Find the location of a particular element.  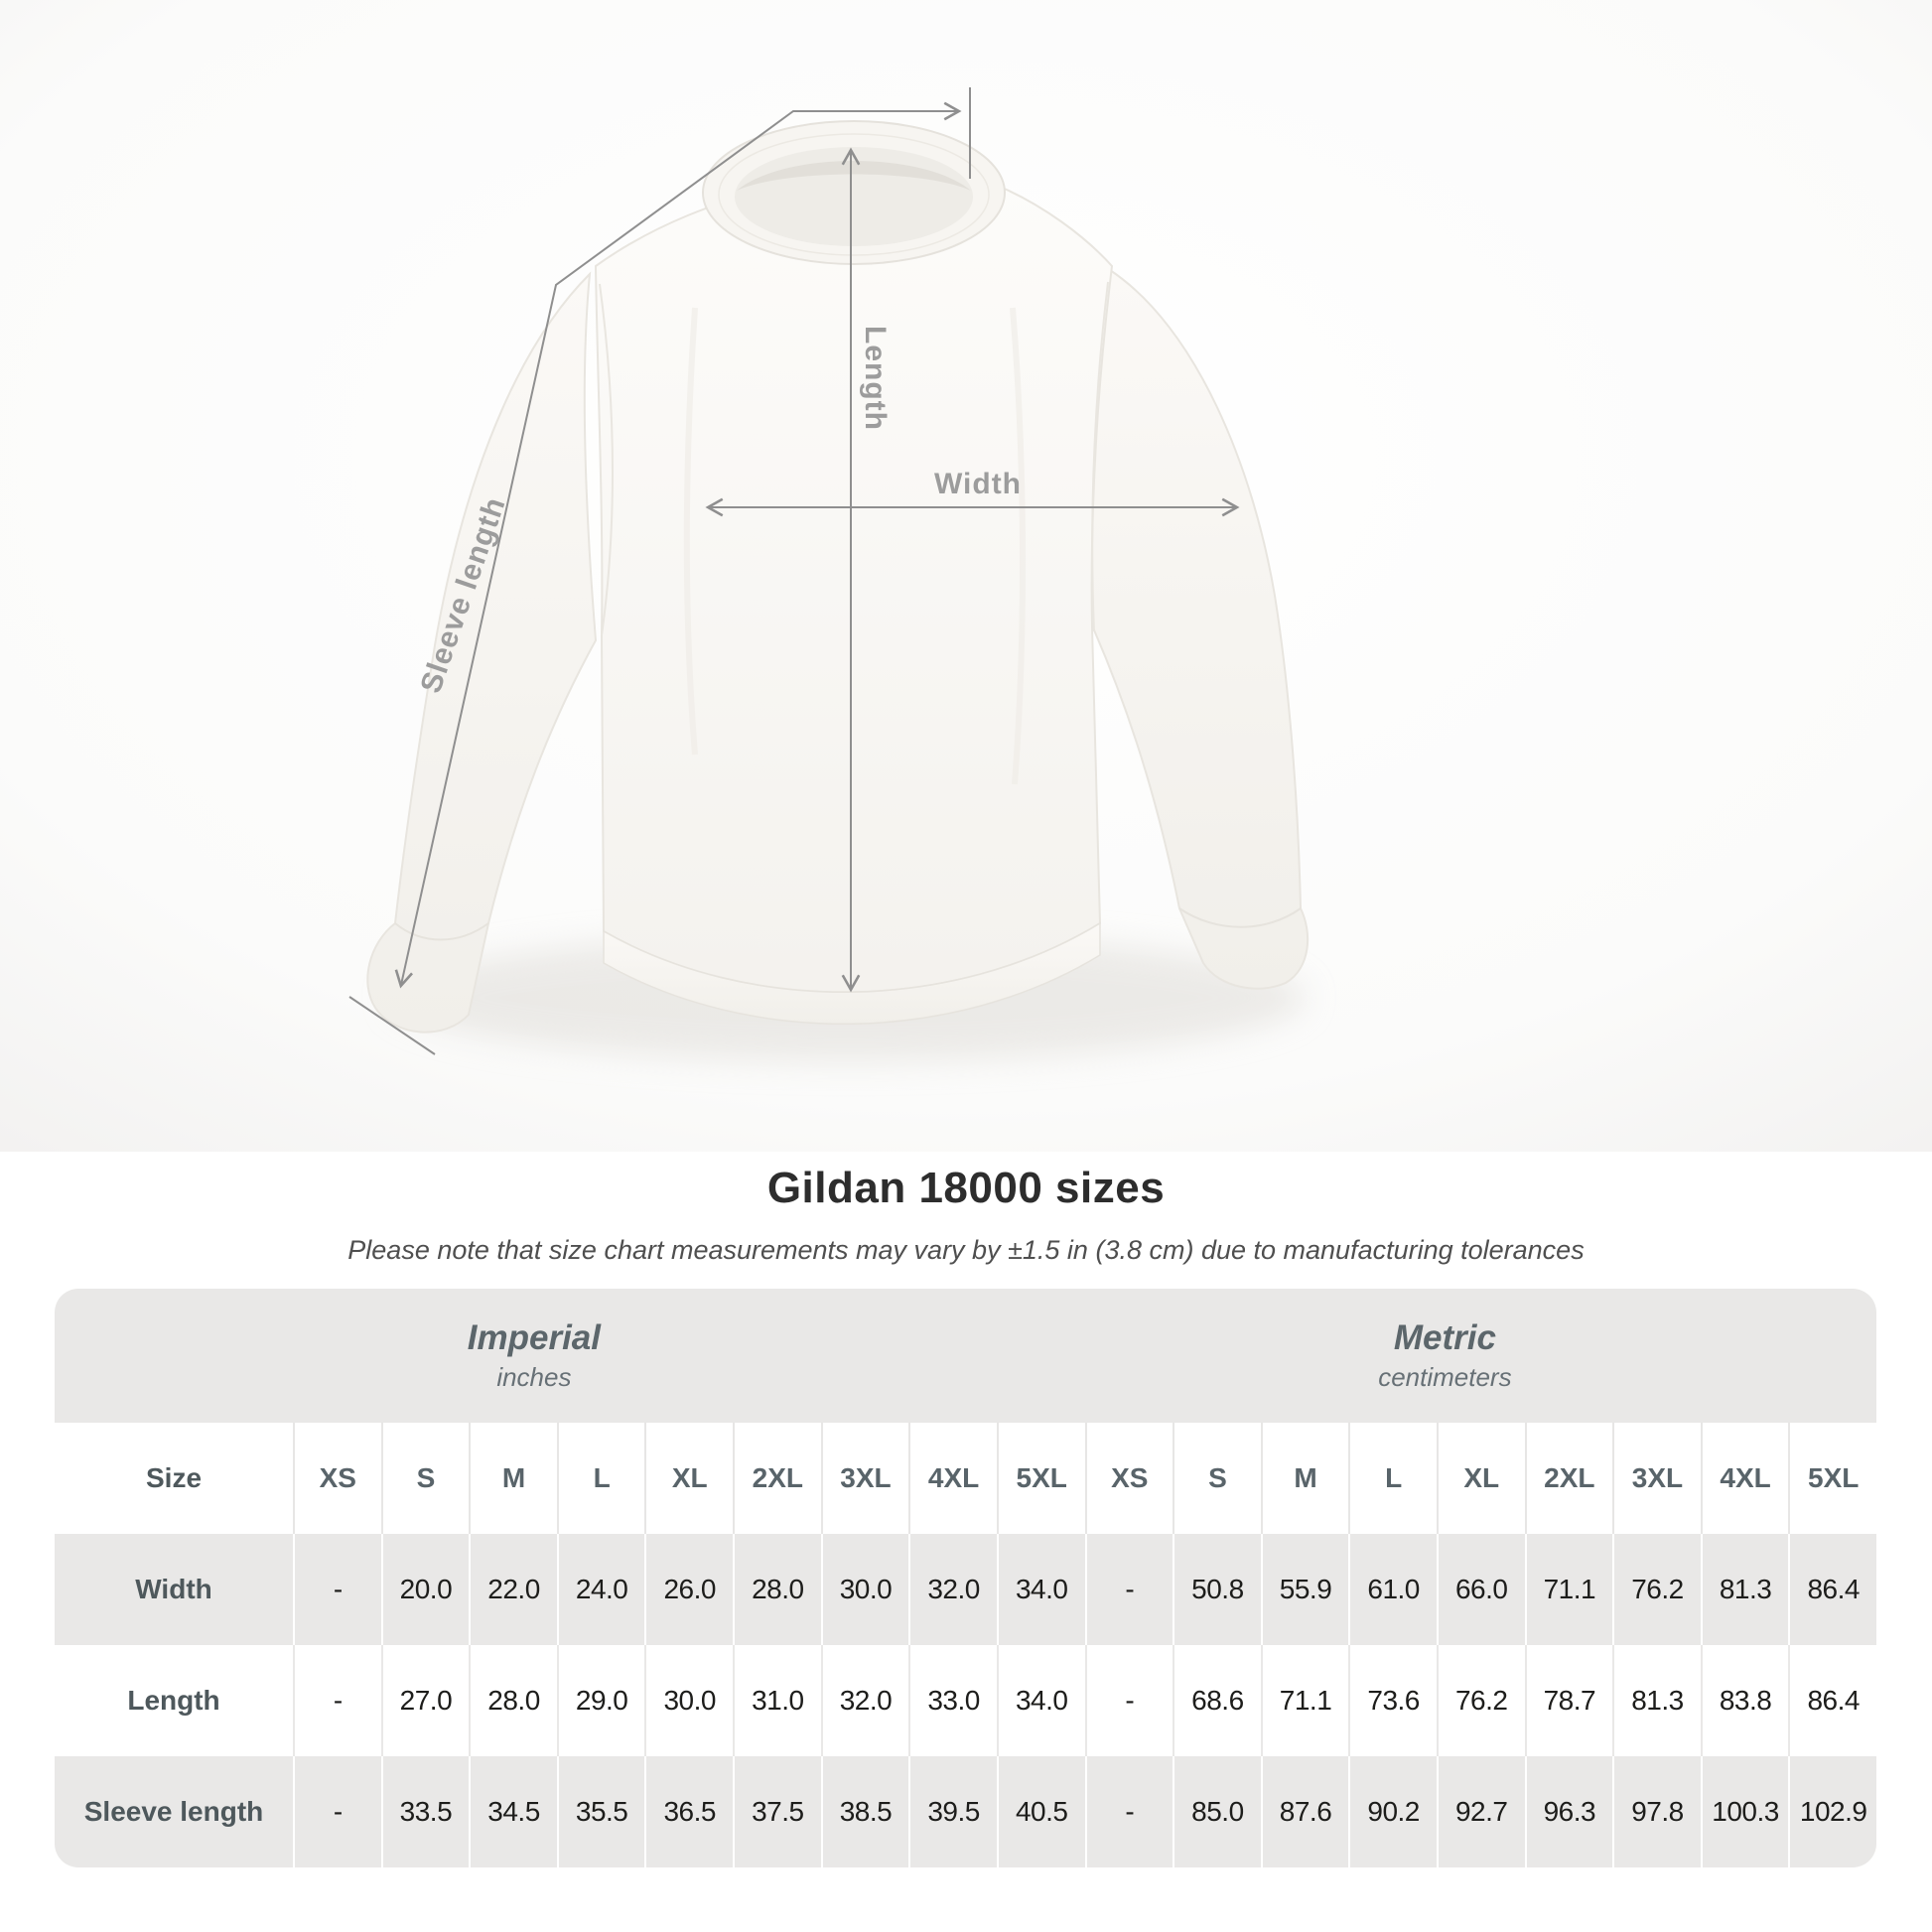

size-col-imperial-2xl: 2XL is located at coordinates (777, 1478).